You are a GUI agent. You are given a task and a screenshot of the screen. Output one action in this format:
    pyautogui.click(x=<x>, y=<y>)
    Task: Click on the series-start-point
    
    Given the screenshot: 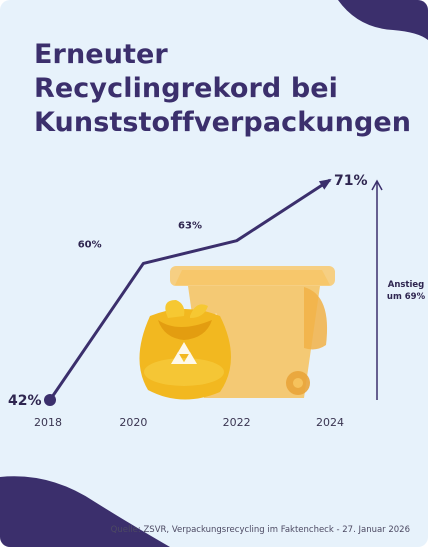 What is the action you would take?
    pyautogui.click(x=50, y=400)
    